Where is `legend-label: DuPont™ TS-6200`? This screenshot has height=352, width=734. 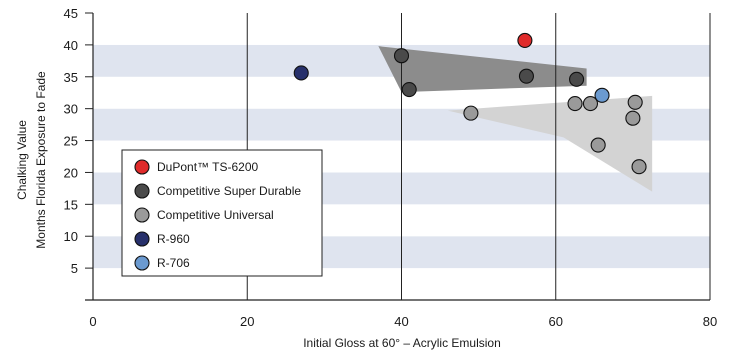 legend-label: DuPont™ TS-6200 is located at coordinates (207, 167).